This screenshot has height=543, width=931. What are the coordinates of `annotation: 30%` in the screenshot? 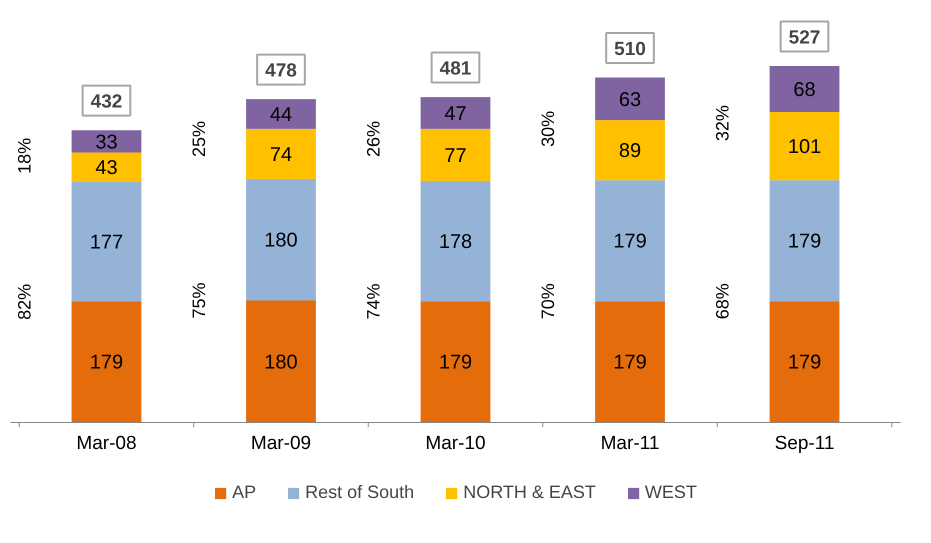 It's located at (548, 128).